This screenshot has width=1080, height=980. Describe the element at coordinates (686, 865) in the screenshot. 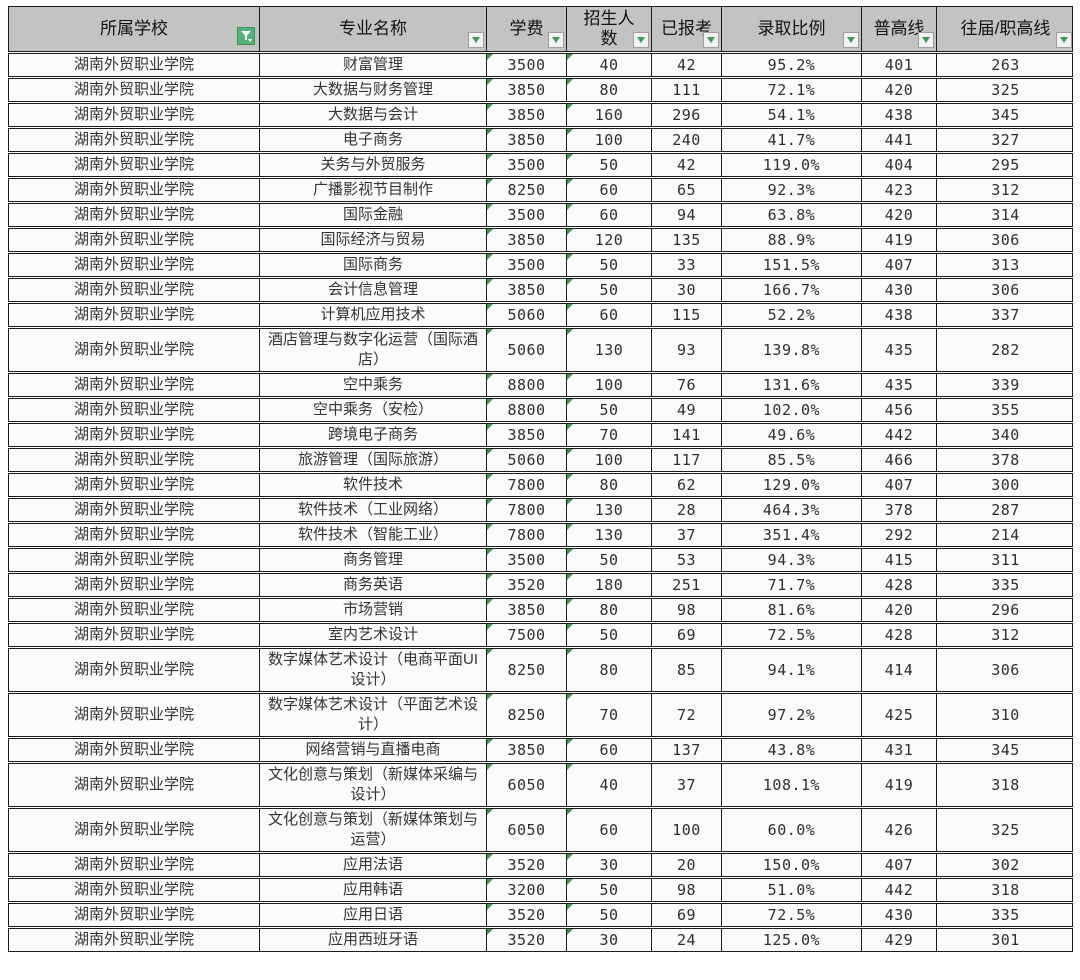

I see `cell-applied: 20` at that location.